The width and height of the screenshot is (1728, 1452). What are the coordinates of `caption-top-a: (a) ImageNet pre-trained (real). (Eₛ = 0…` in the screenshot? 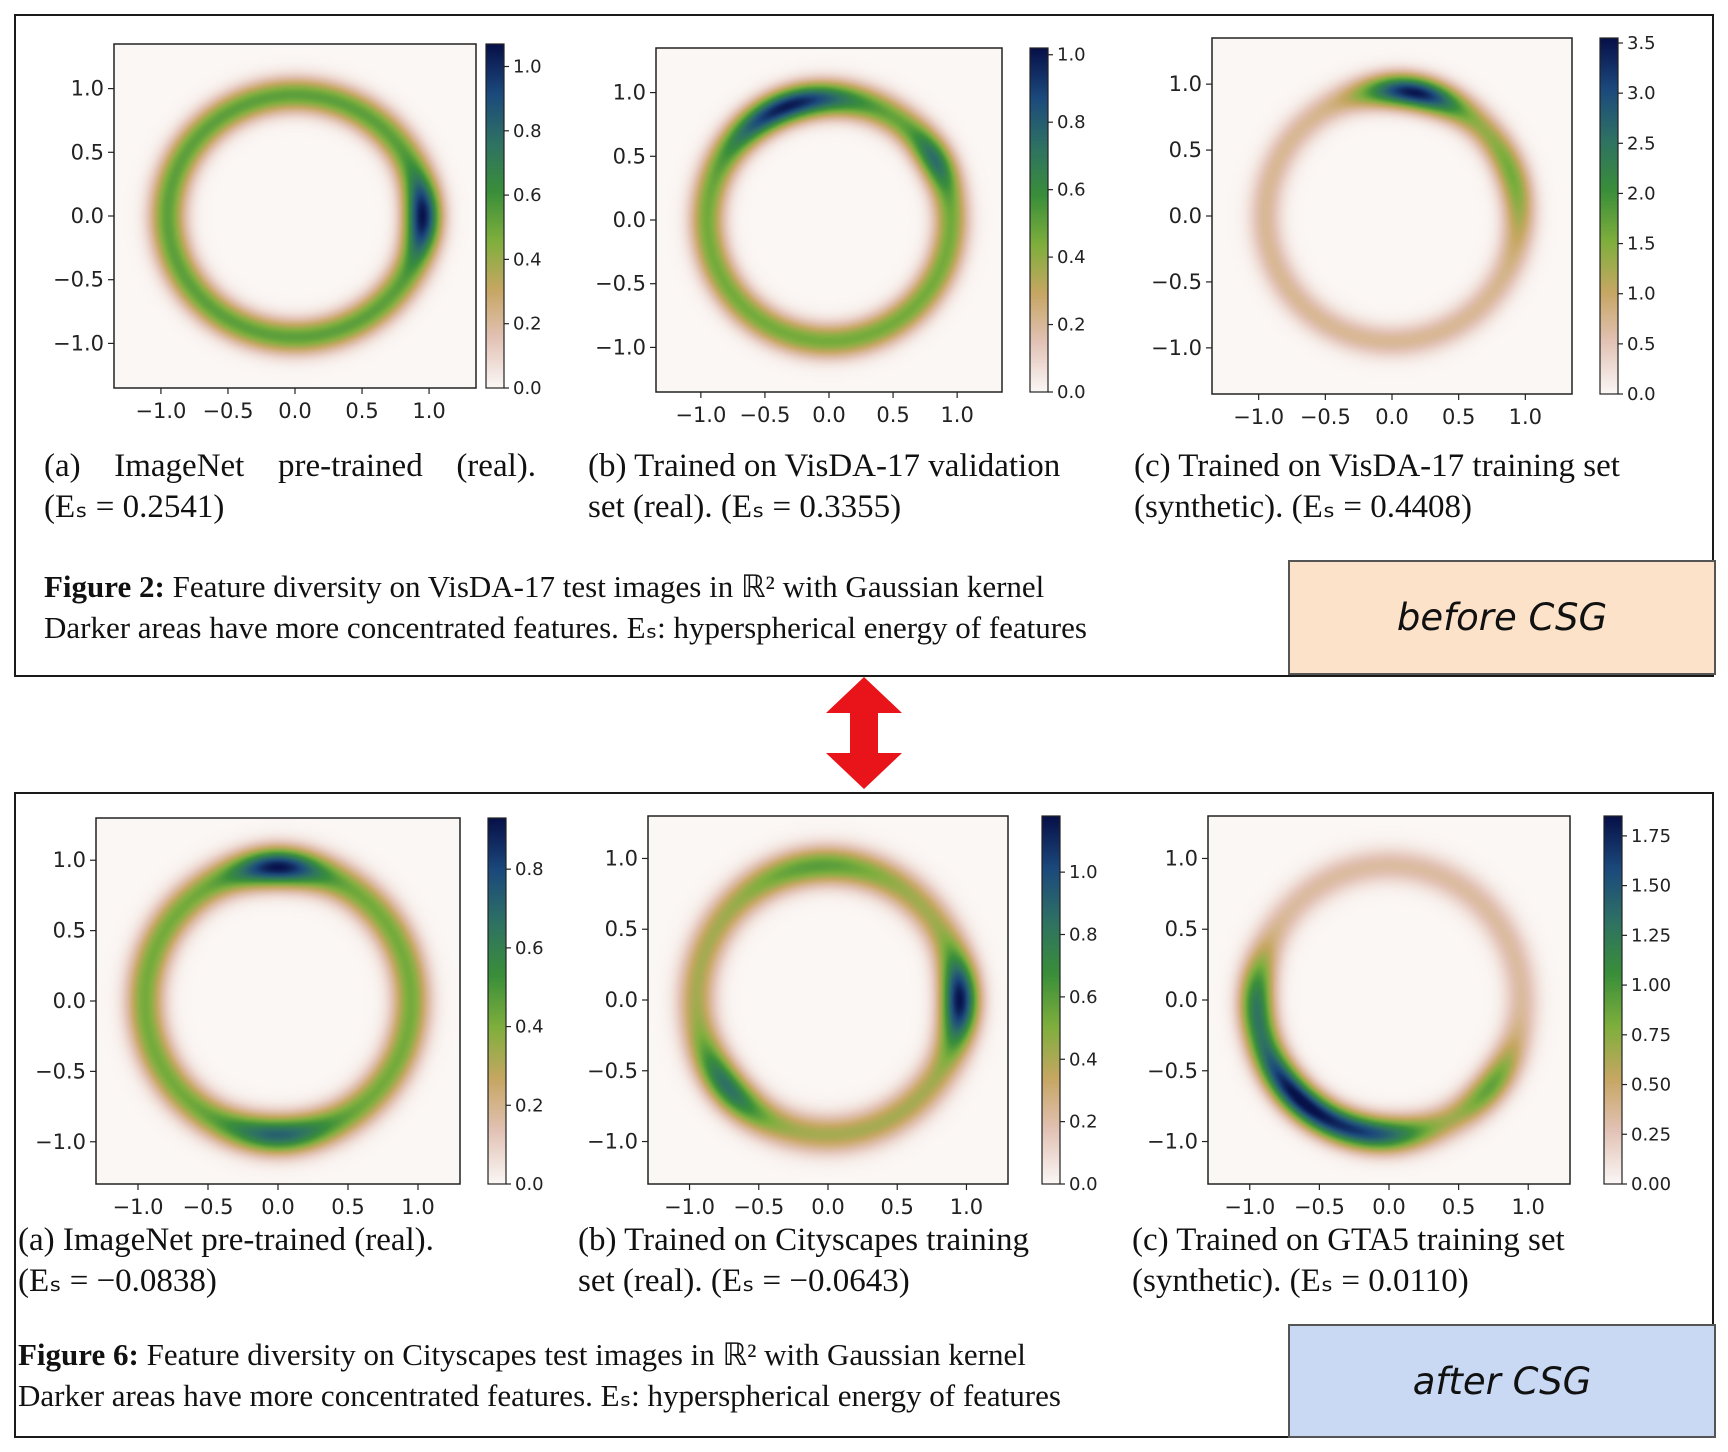 It's located at (290, 487).